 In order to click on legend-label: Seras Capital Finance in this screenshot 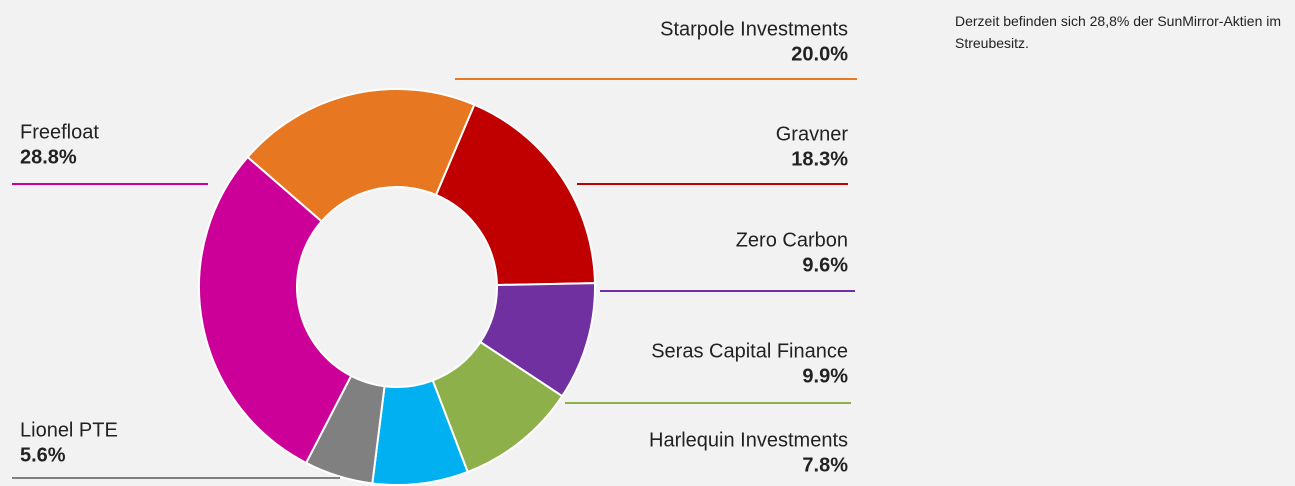, I will do `click(749, 351)`.